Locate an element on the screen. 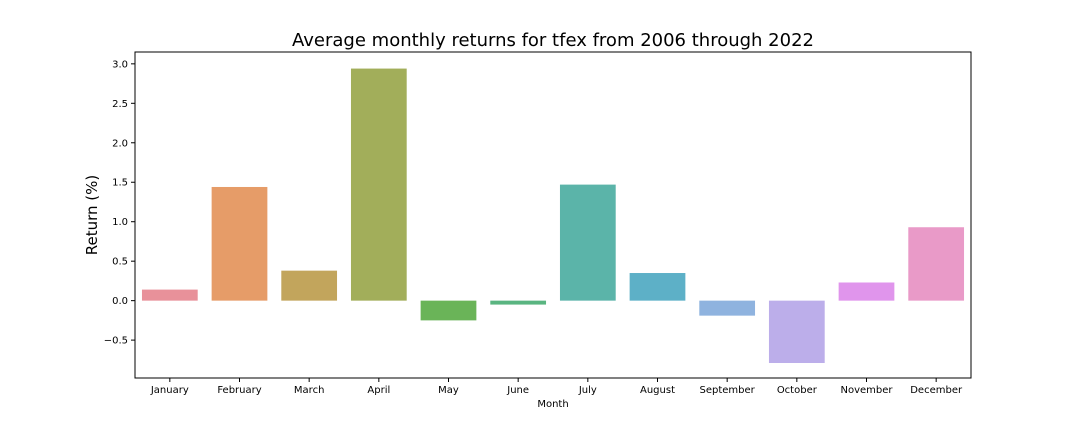  x-tick-label: May is located at coordinates (448, 390).